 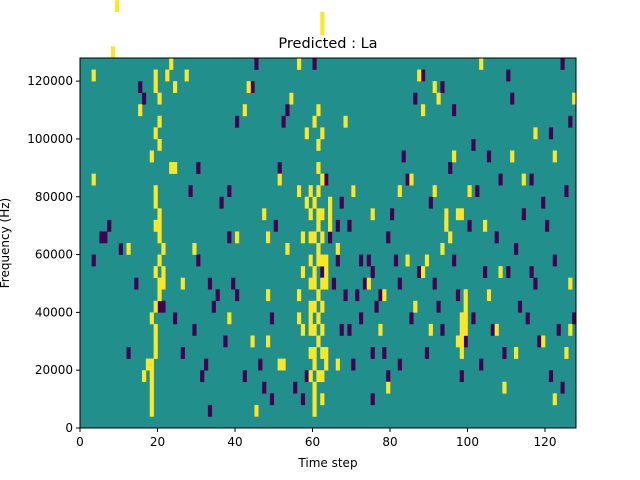 What do you see at coordinates (316, 438) in the screenshot?
I see `x-axis-ticks: 0 20 40 60 80 100 120` at bounding box center [316, 438].